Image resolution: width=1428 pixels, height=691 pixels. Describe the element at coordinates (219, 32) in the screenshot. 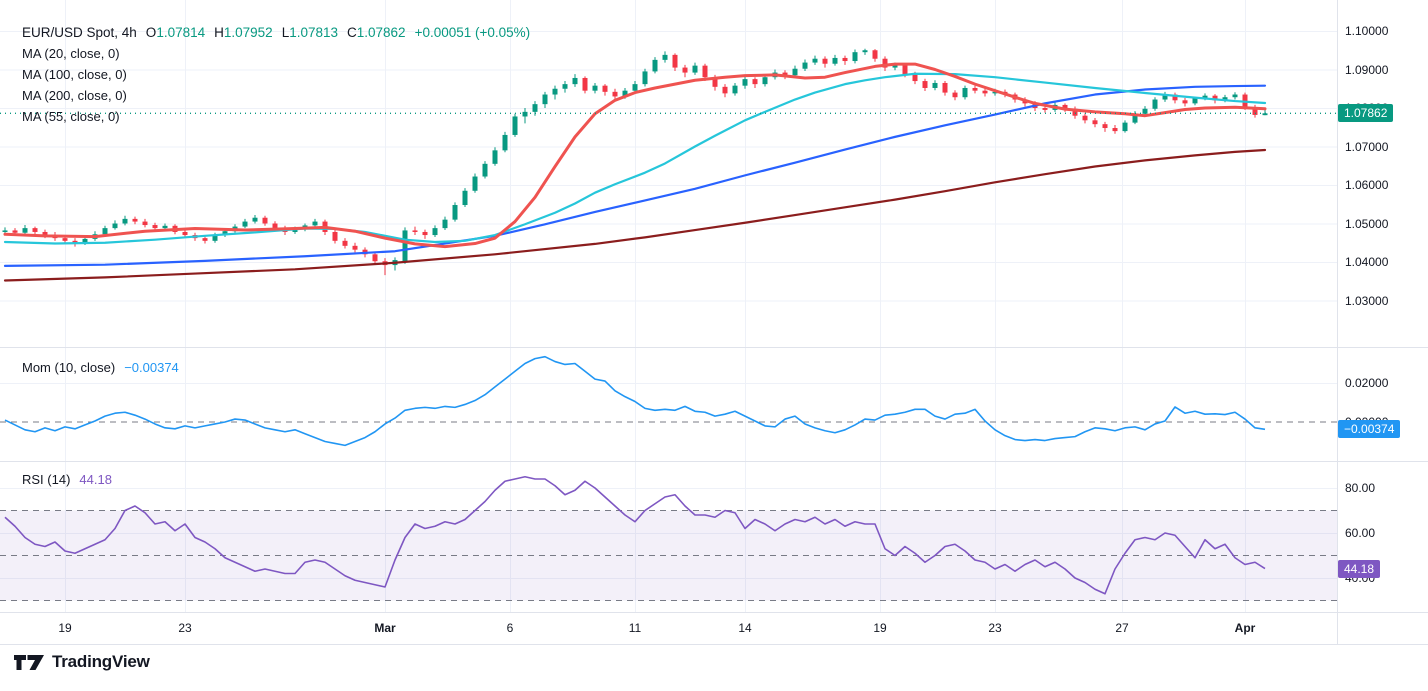

I see `high-label: H` at that location.